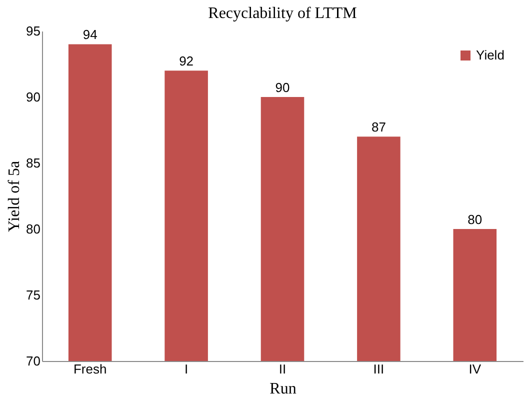 The image size is (528, 401). Describe the element at coordinates (33, 97) in the screenshot. I see `y-tick-label: 90` at that location.